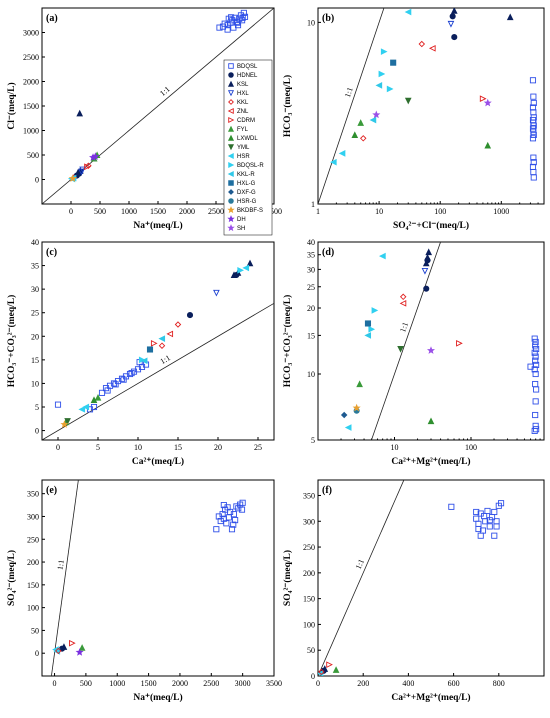  Describe the element at coordinates (51, 490) in the screenshot. I see `panel-label: (e)` at that location.